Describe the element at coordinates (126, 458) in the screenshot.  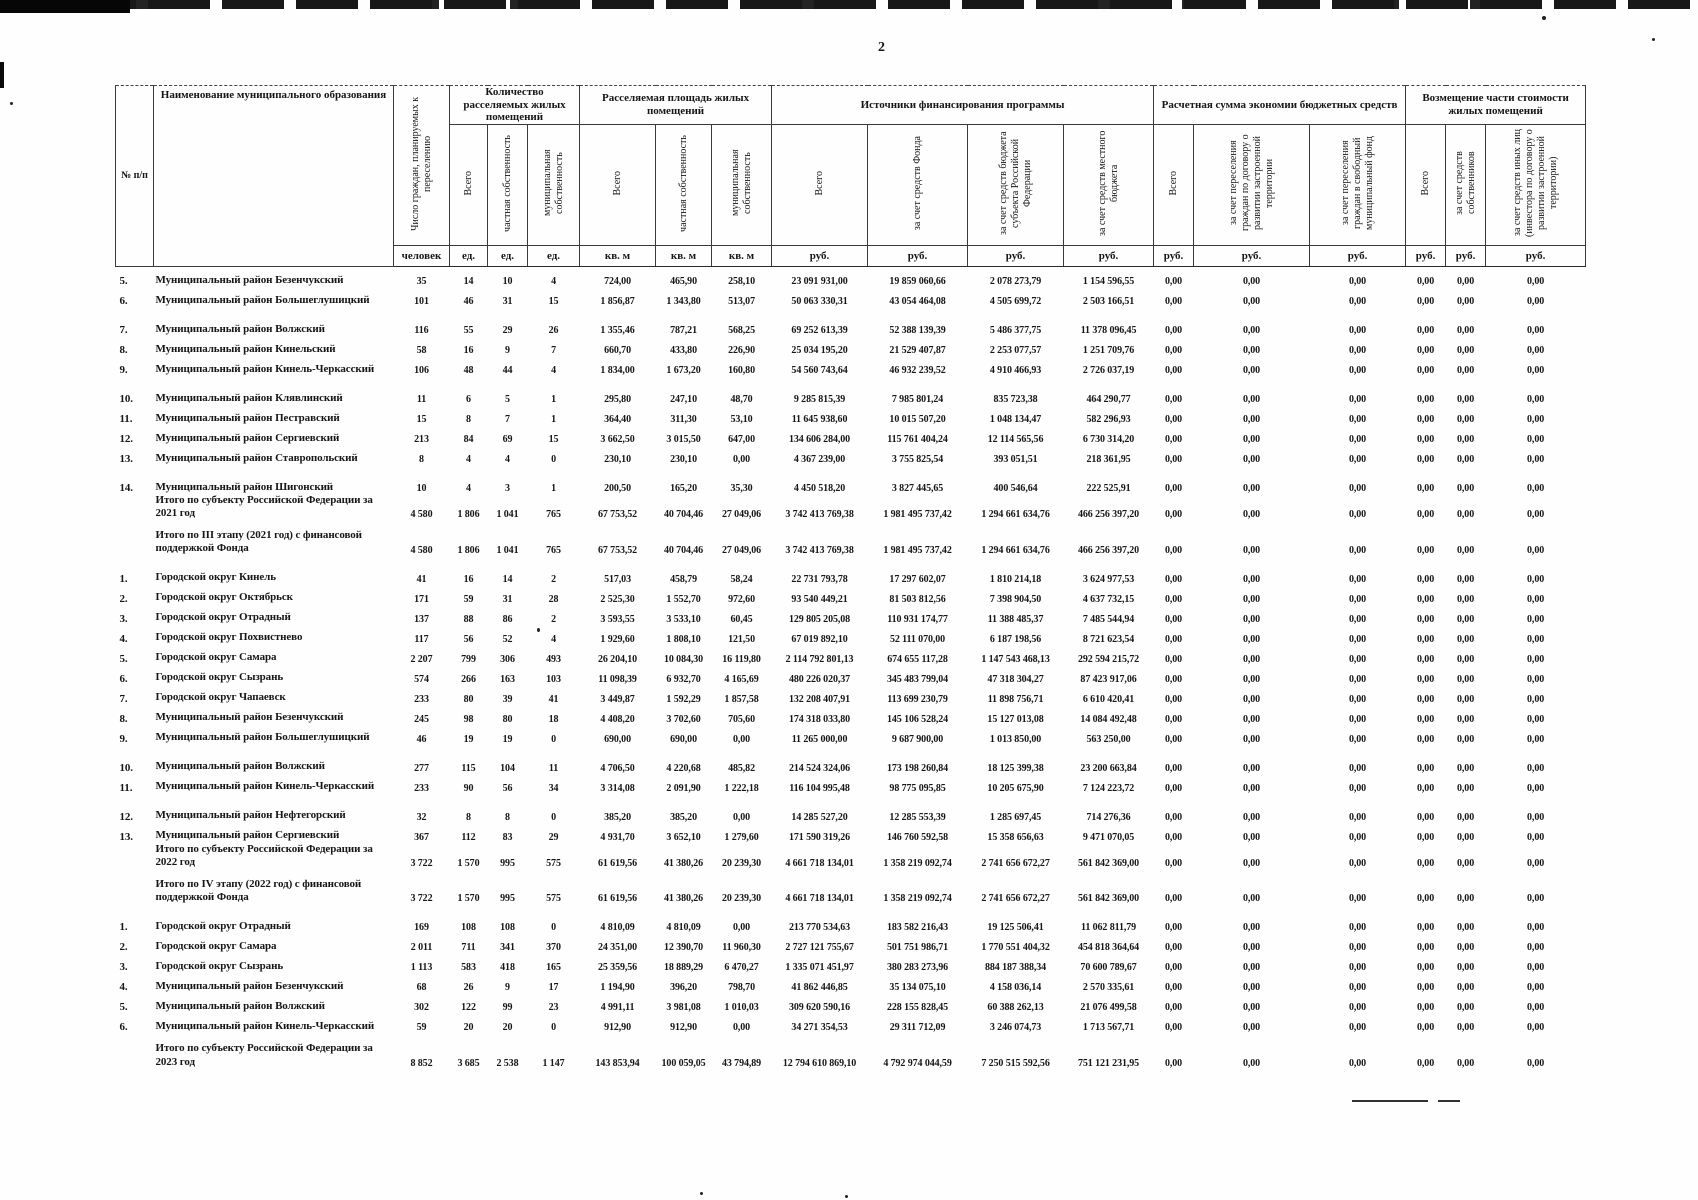
I see `row-number: 13.` at that location.